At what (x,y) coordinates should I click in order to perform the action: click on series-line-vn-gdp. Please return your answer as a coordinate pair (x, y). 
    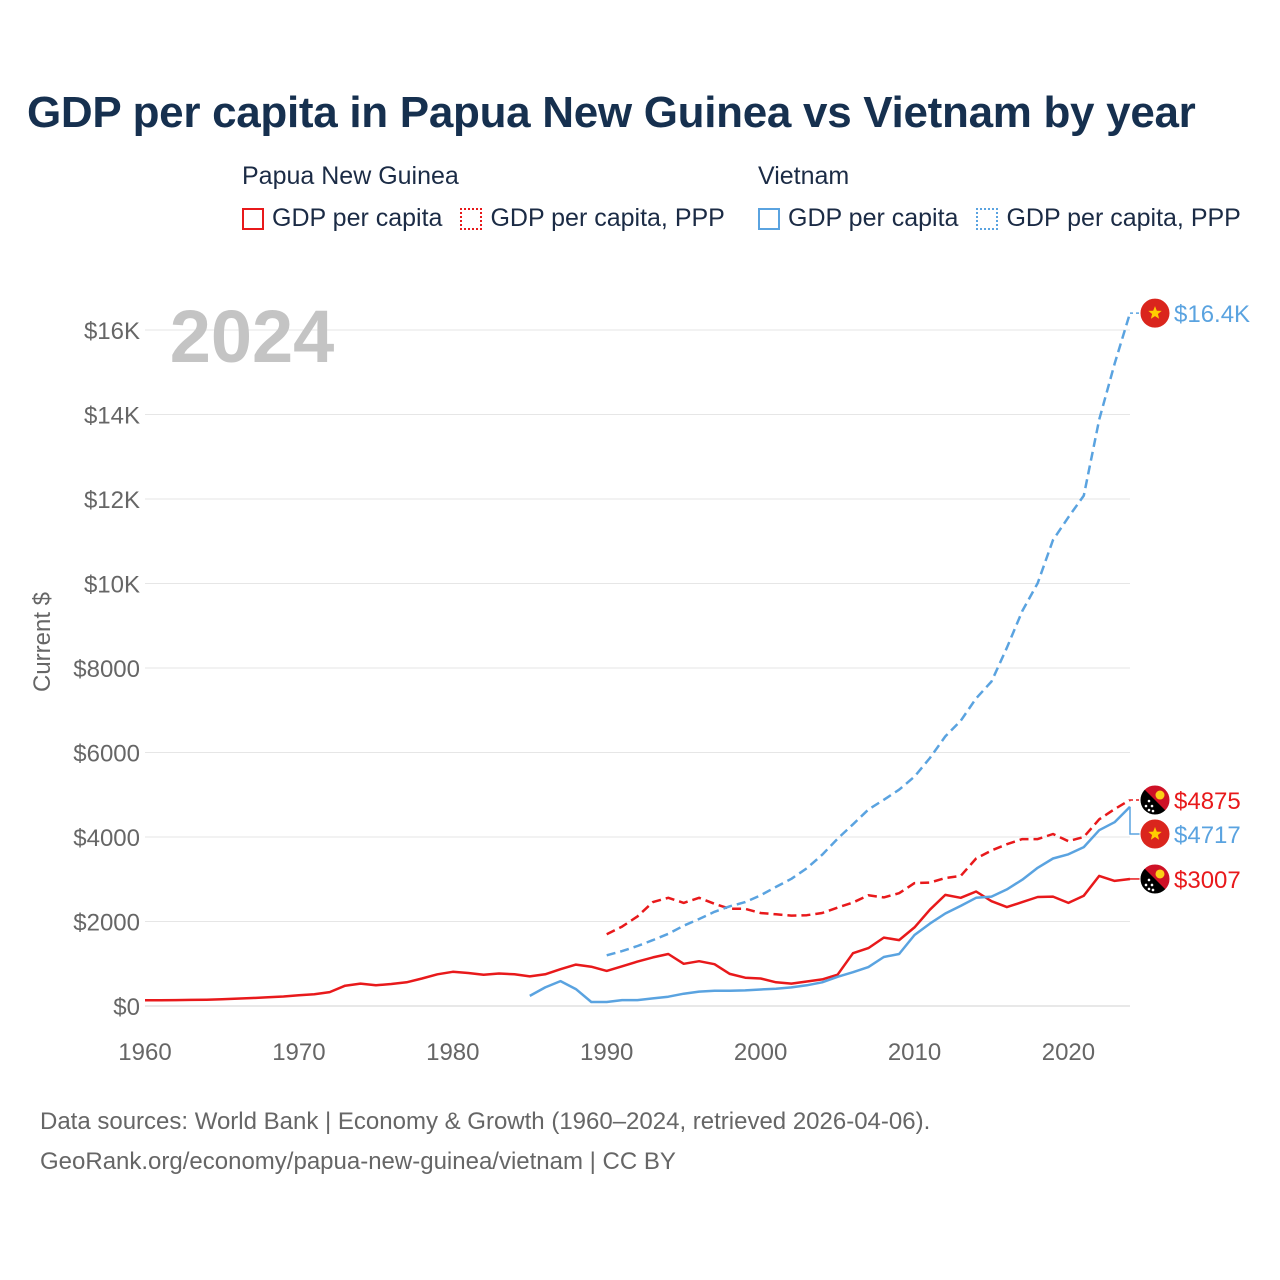
    Looking at the image, I should click on (830, 904).